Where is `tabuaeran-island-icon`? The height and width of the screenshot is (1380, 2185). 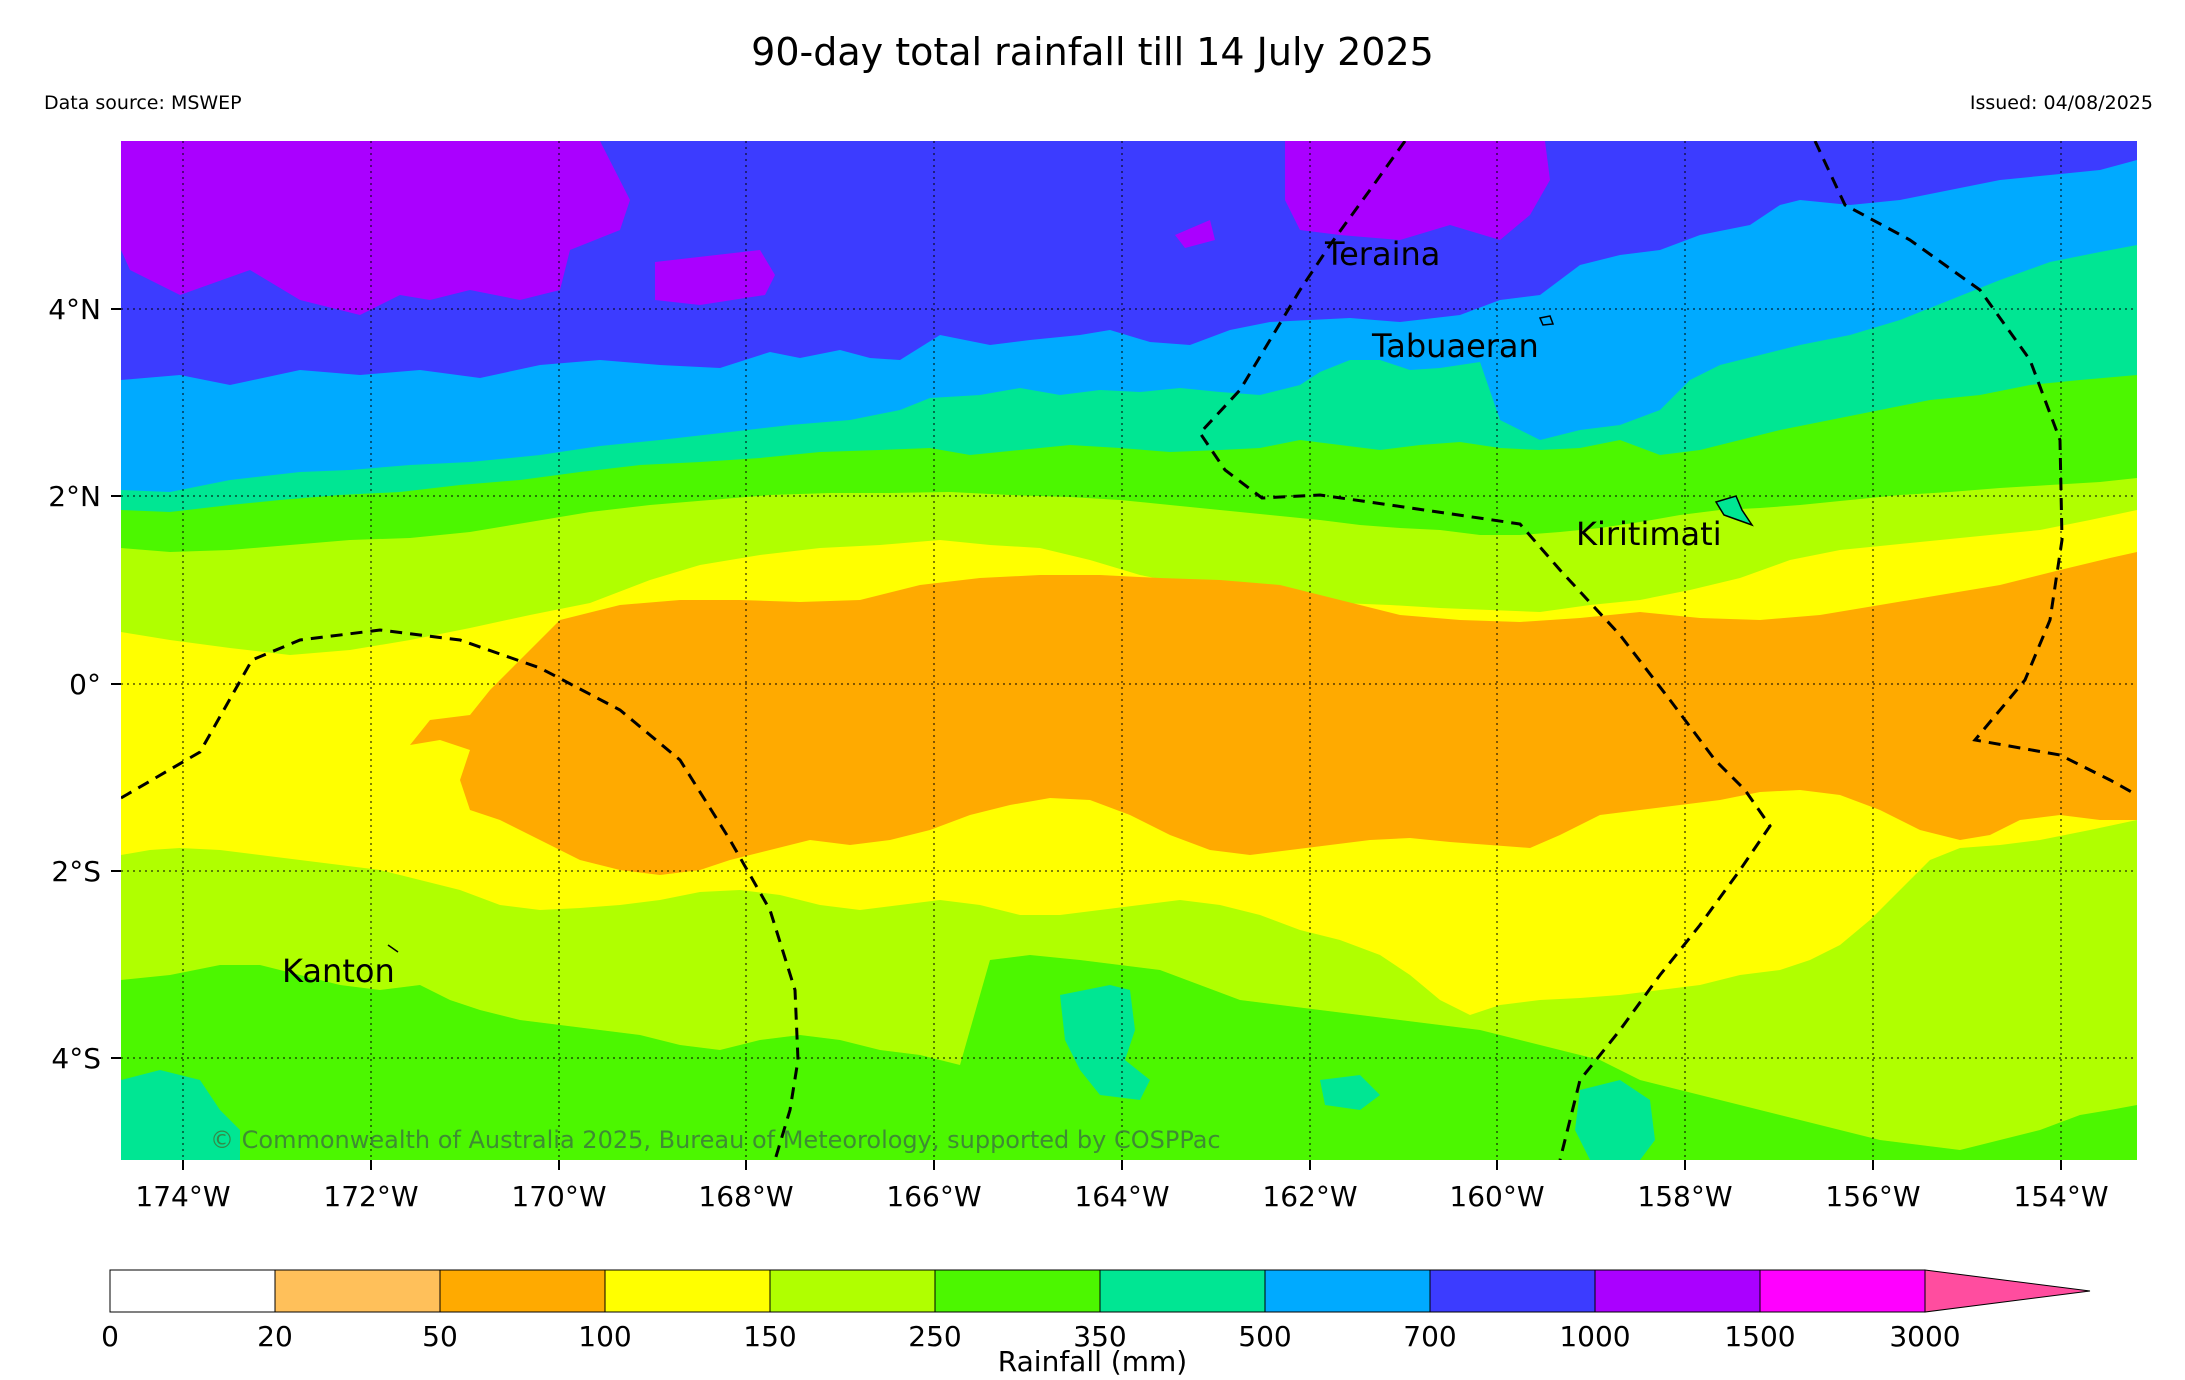 tabuaeran-island-icon is located at coordinates (1546, 320).